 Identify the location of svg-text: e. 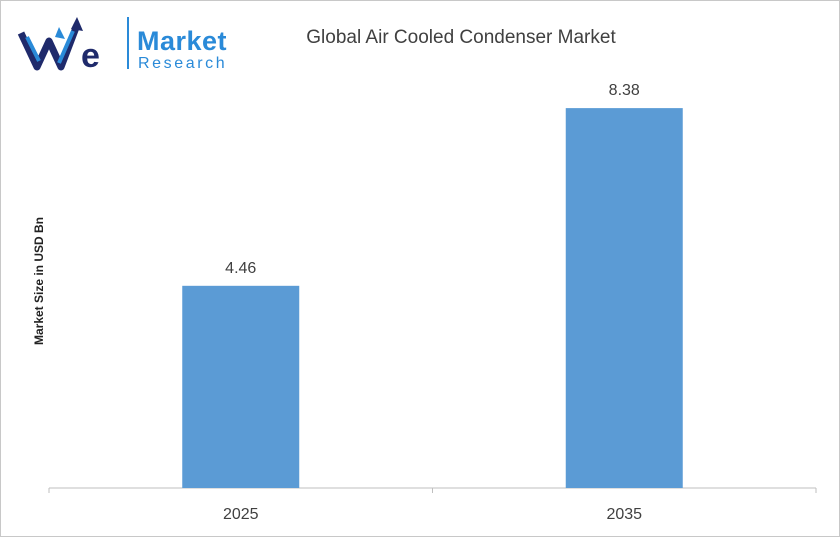
(90, 55).